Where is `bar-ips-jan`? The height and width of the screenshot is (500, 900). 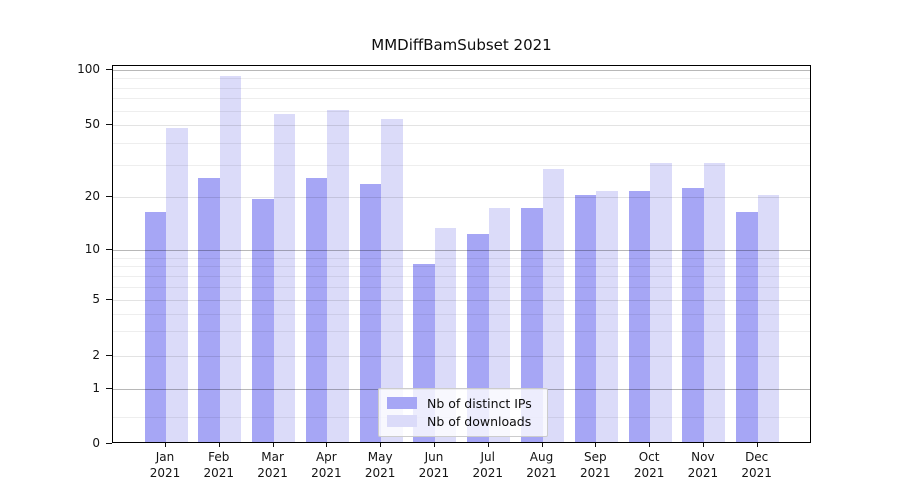 bar-ips-jan is located at coordinates (155, 327).